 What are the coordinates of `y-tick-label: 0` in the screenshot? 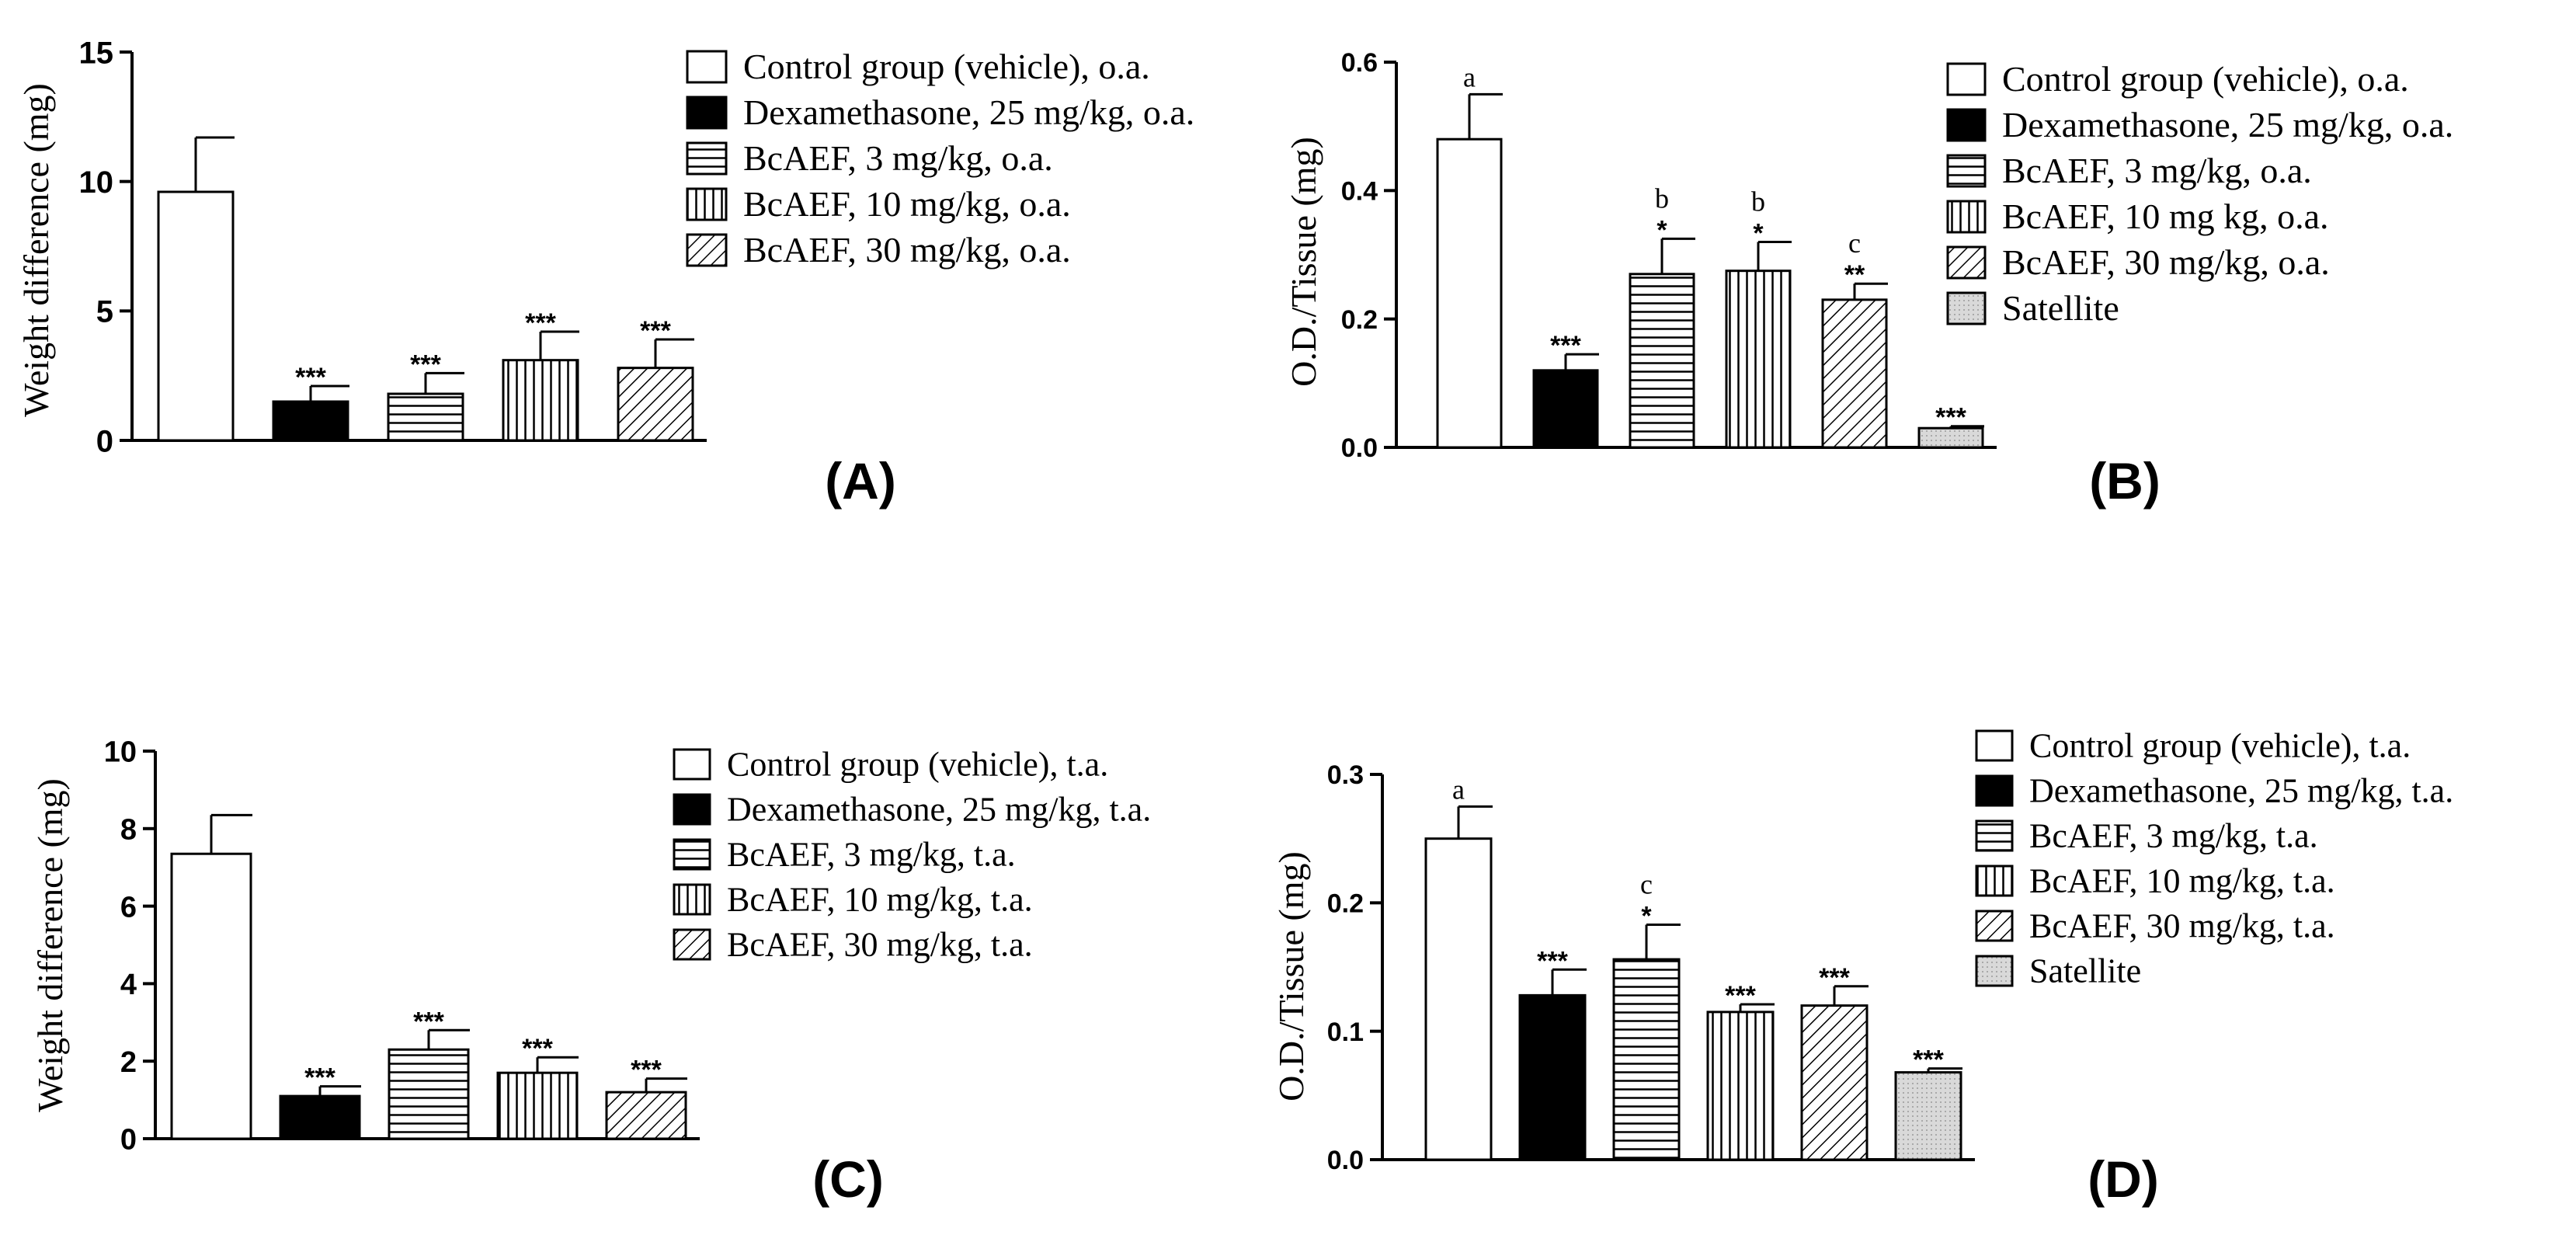 It's located at (128, 1140).